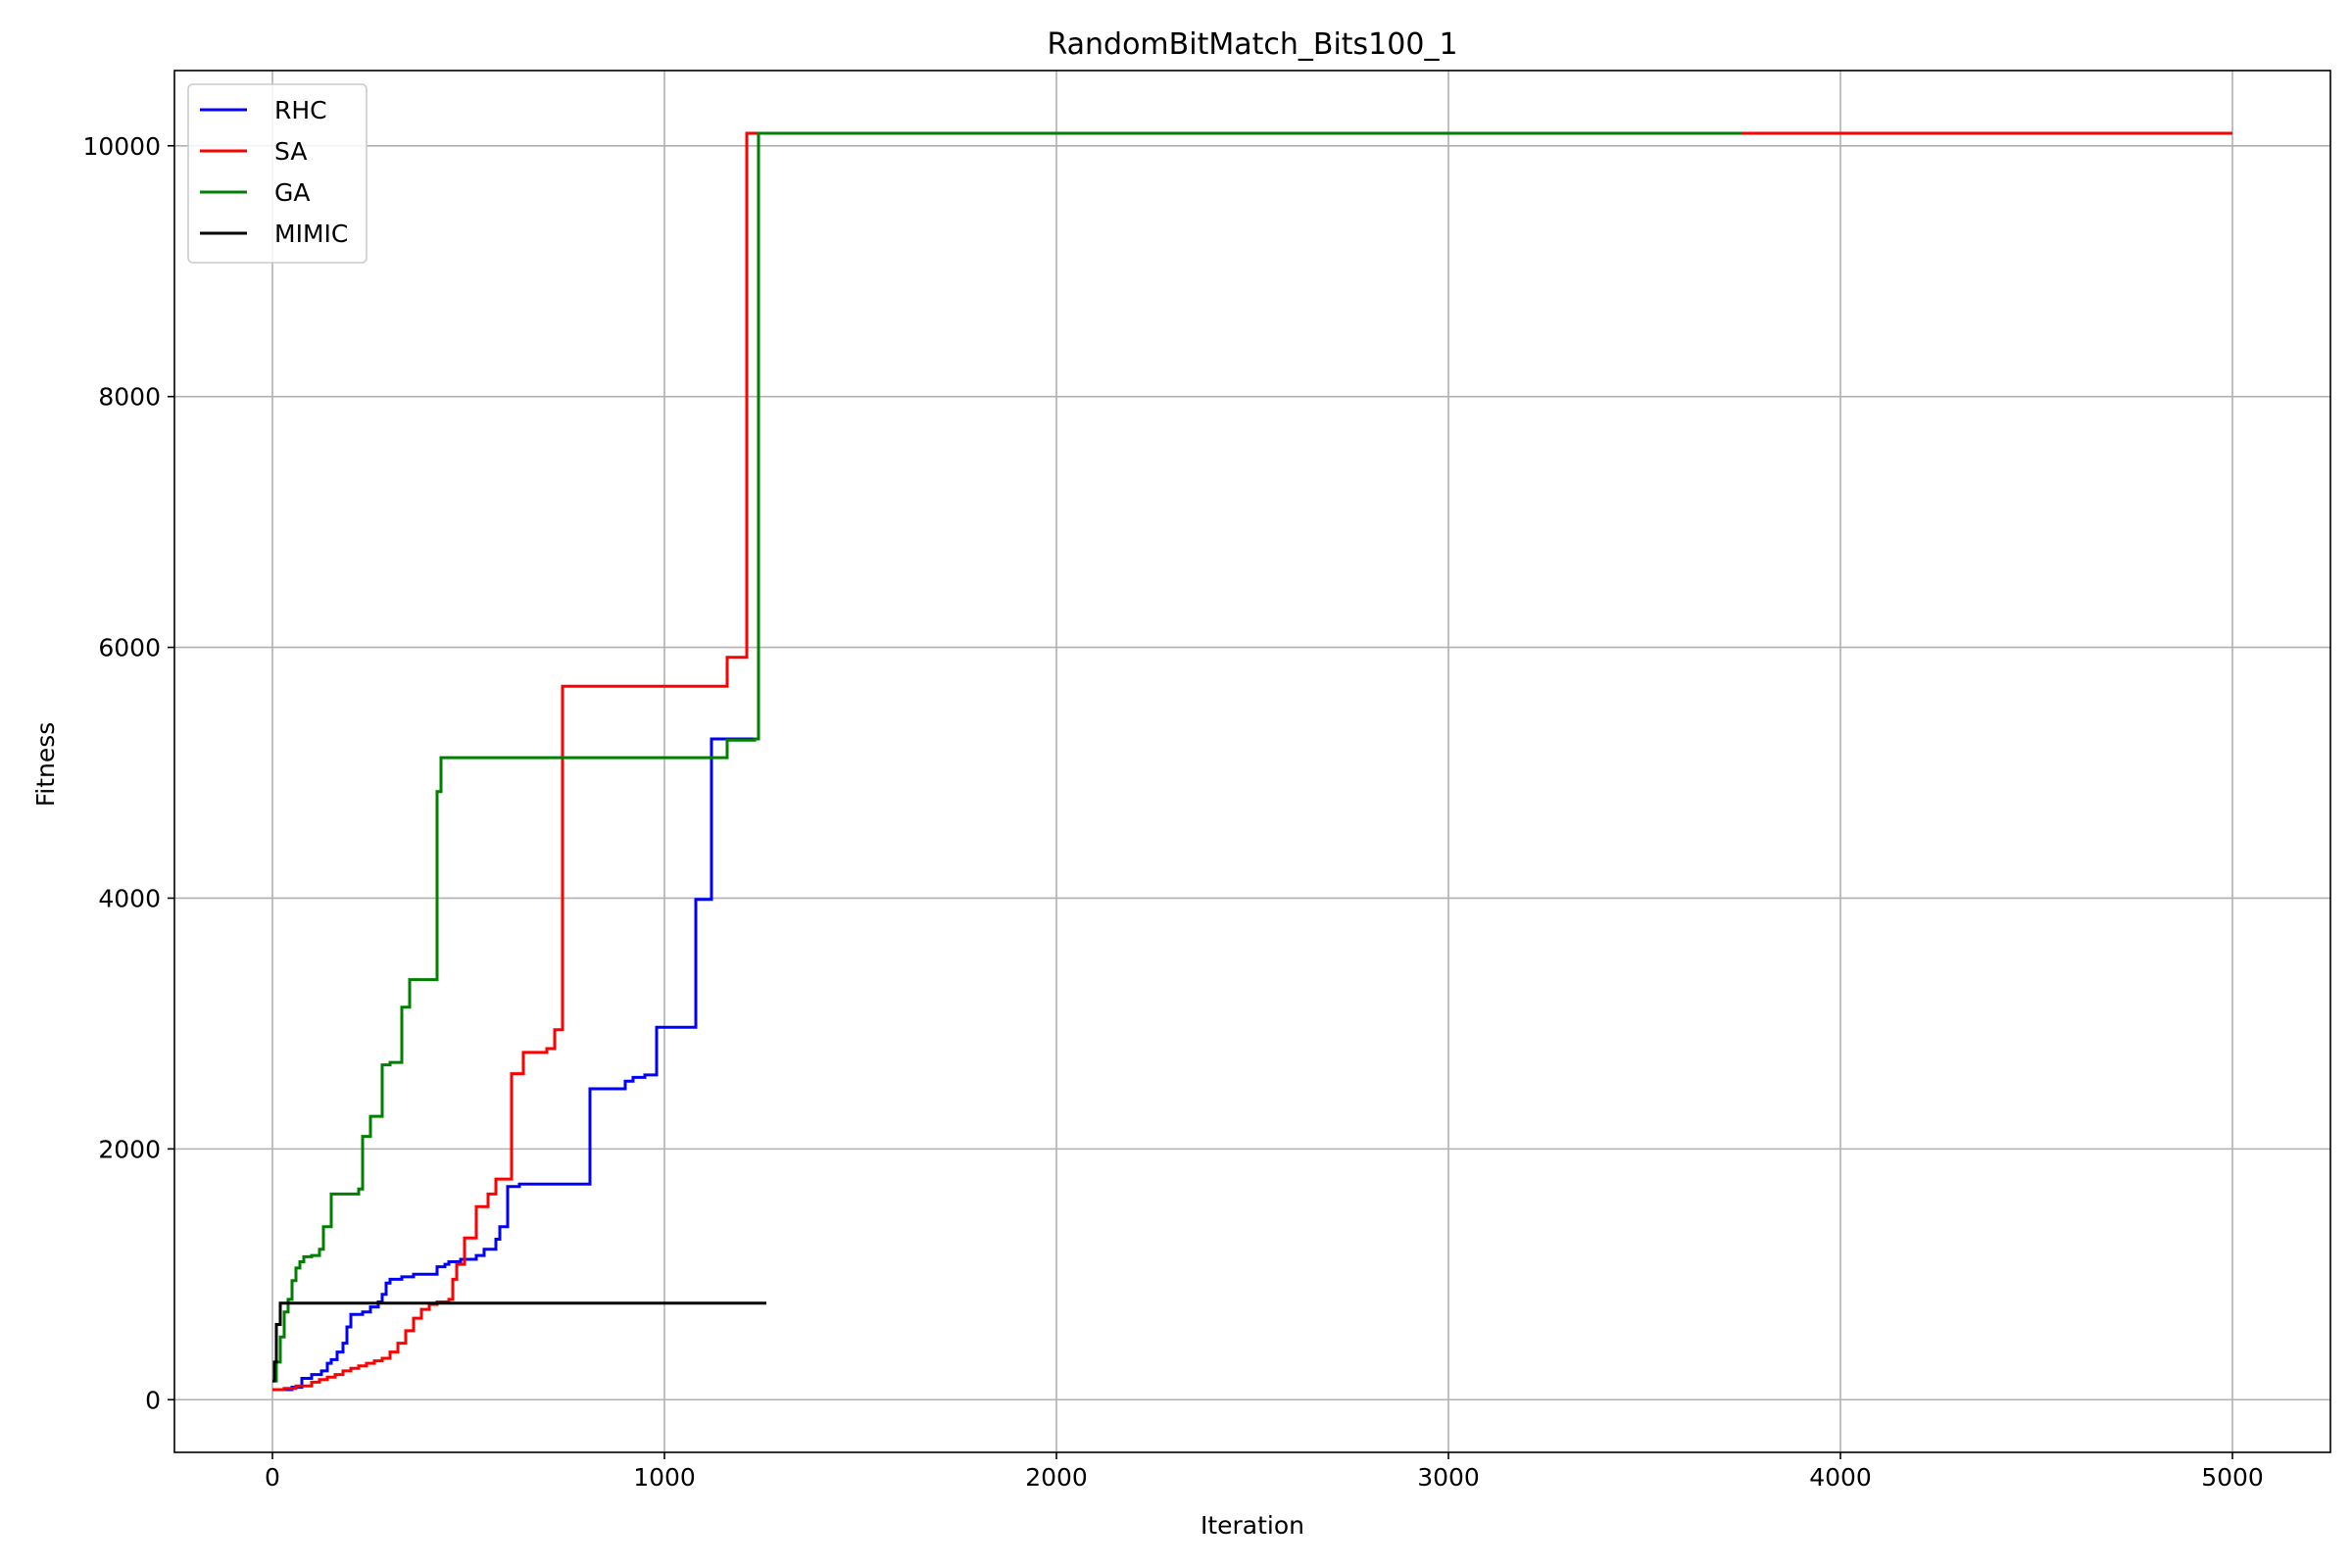 The height and width of the screenshot is (1568, 2352). Describe the element at coordinates (1252, 44) in the screenshot. I see `chart-title: RandomBitMatch_Bits100_1` at that location.